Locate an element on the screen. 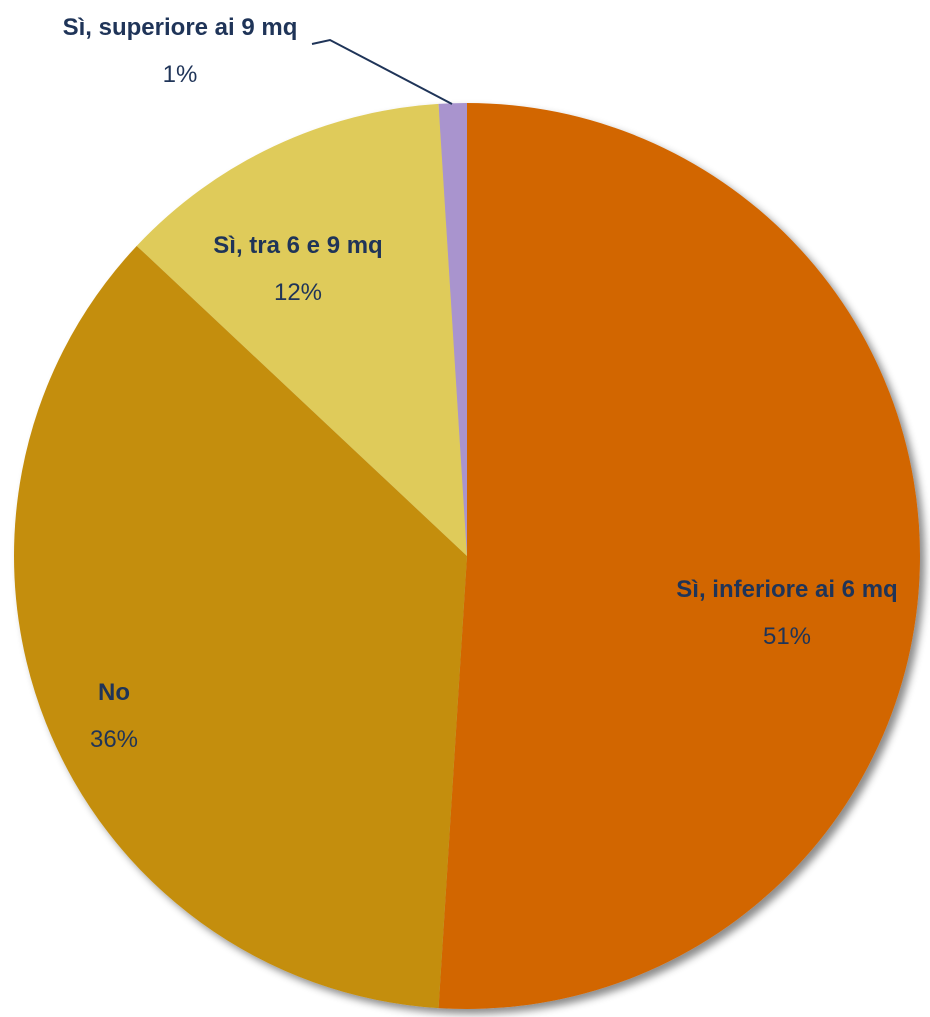 The width and height of the screenshot is (930, 1017). category-label: Sì, superiore ai 9 mq is located at coordinates (180, 27).